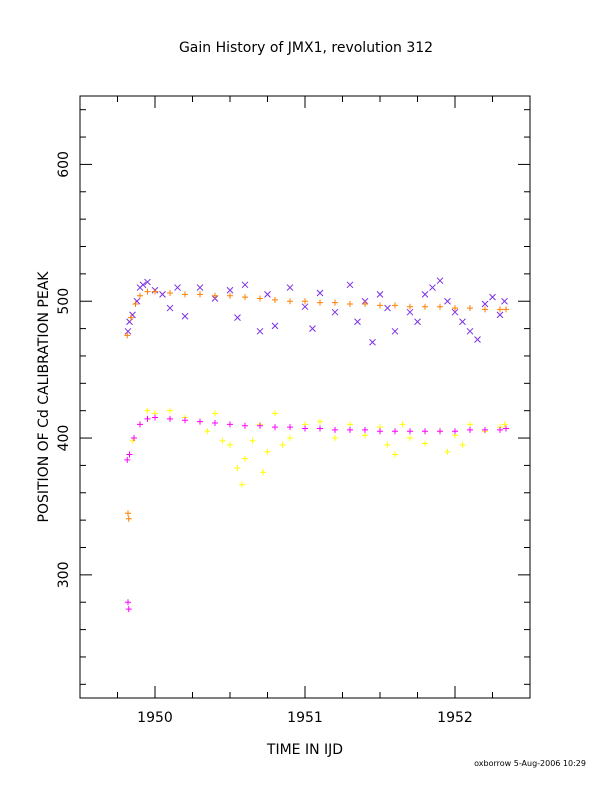 This screenshot has width=612, height=792. What do you see at coordinates (64, 301) in the screenshot?
I see `y-tick-label: 500` at bounding box center [64, 301].